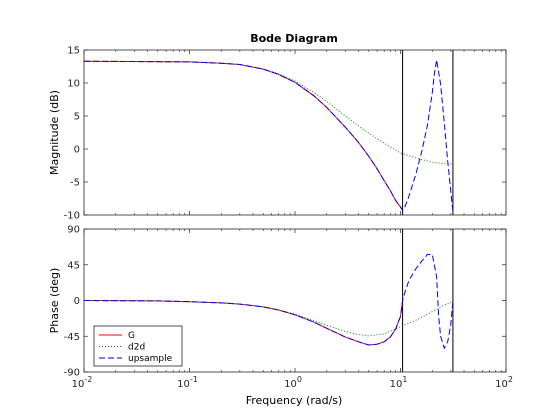  I want to click on y-tick-label: 90, so click(73, 230).